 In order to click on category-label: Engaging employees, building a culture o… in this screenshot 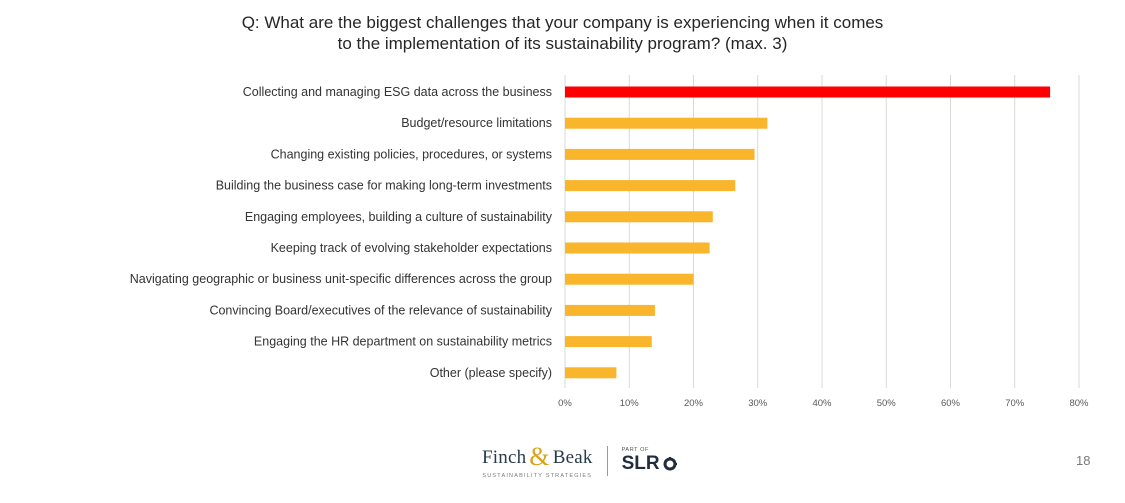, I will do `click(399, 217)`.